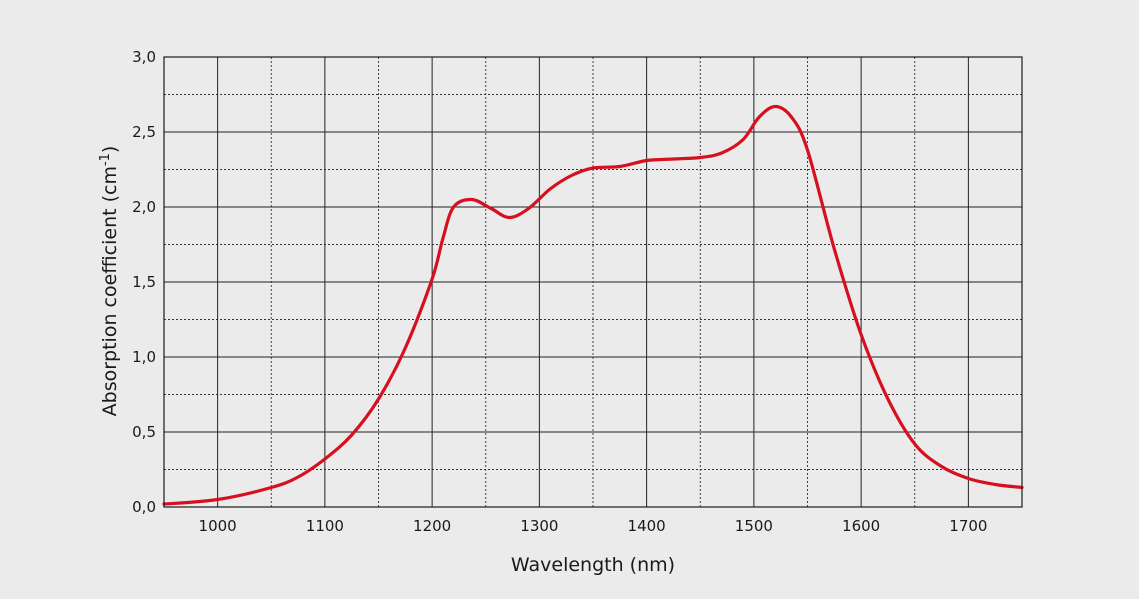 The height and width of the screenshot is (599, 1139). I want to click on x-tick-label: 1500, so click(754, 526).